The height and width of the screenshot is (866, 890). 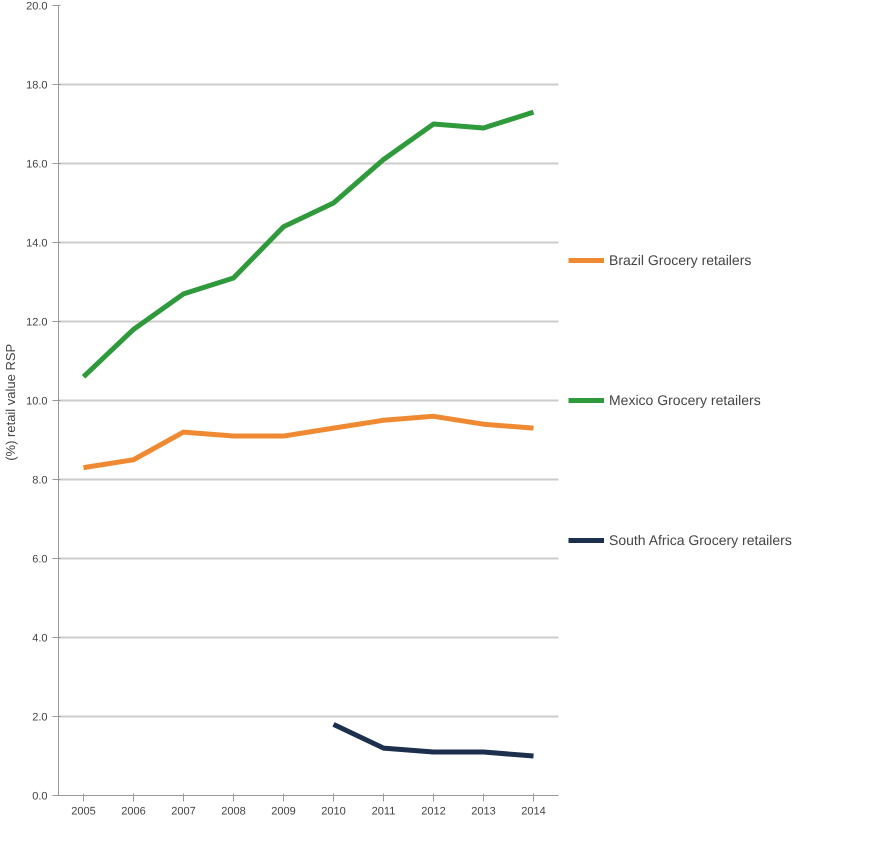 I want to click on legend-label: Mexico Grocery retailers, so click(x=685, y=400).